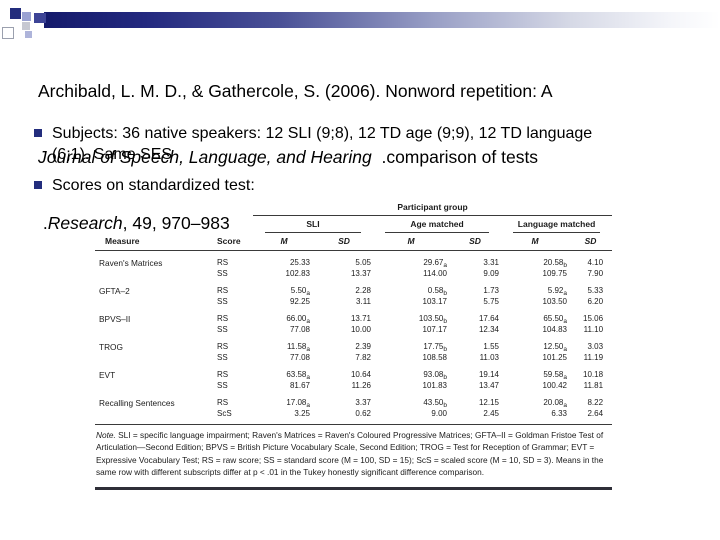 The height and width of the screenshot is (540, 720). Describe the element at coordinates (435, 375) in the screenshot. I see `value-cell: 93.08b` at that location.